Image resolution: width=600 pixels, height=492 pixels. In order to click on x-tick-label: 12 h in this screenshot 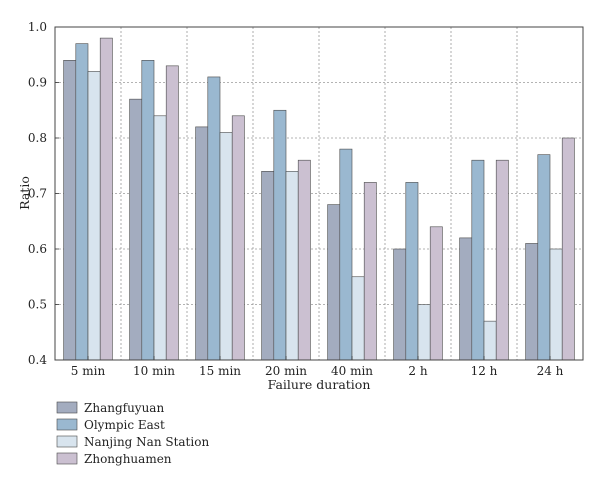, I will do `click(484, 371)`.